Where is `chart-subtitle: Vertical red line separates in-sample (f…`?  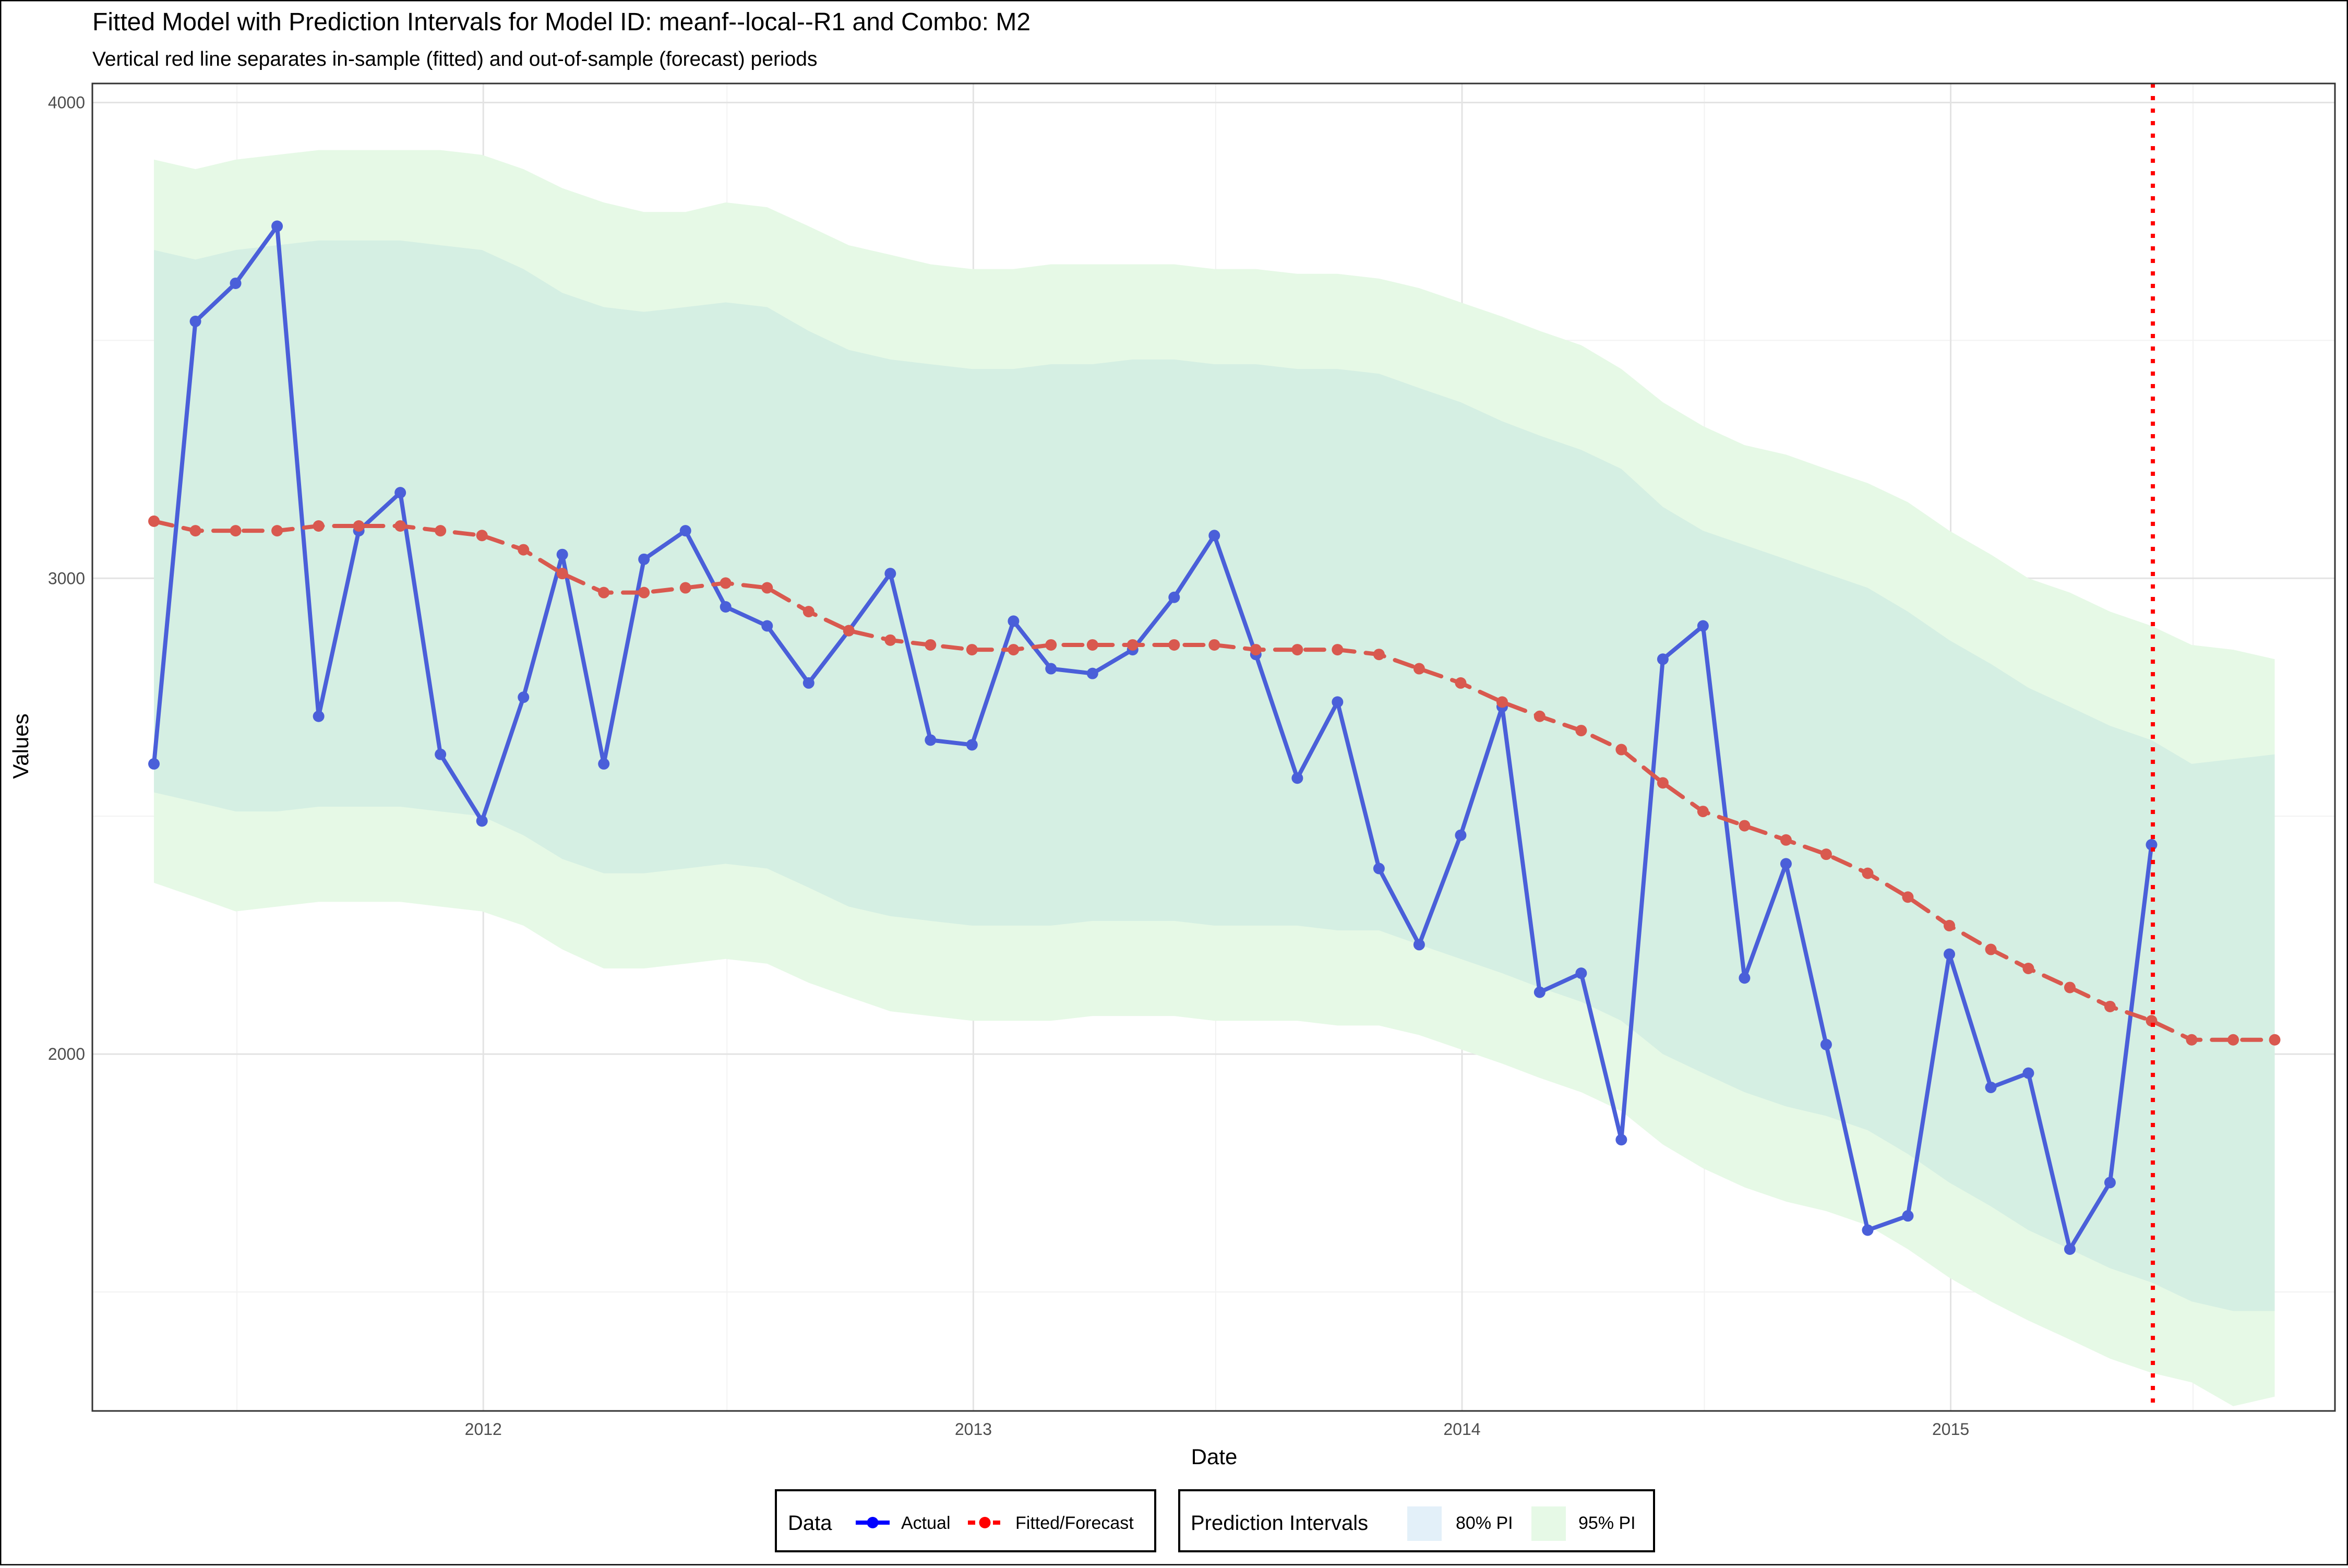
chart-subtitle: Vertical red line separates in-sample (f… is located at coordinates (454, 59).